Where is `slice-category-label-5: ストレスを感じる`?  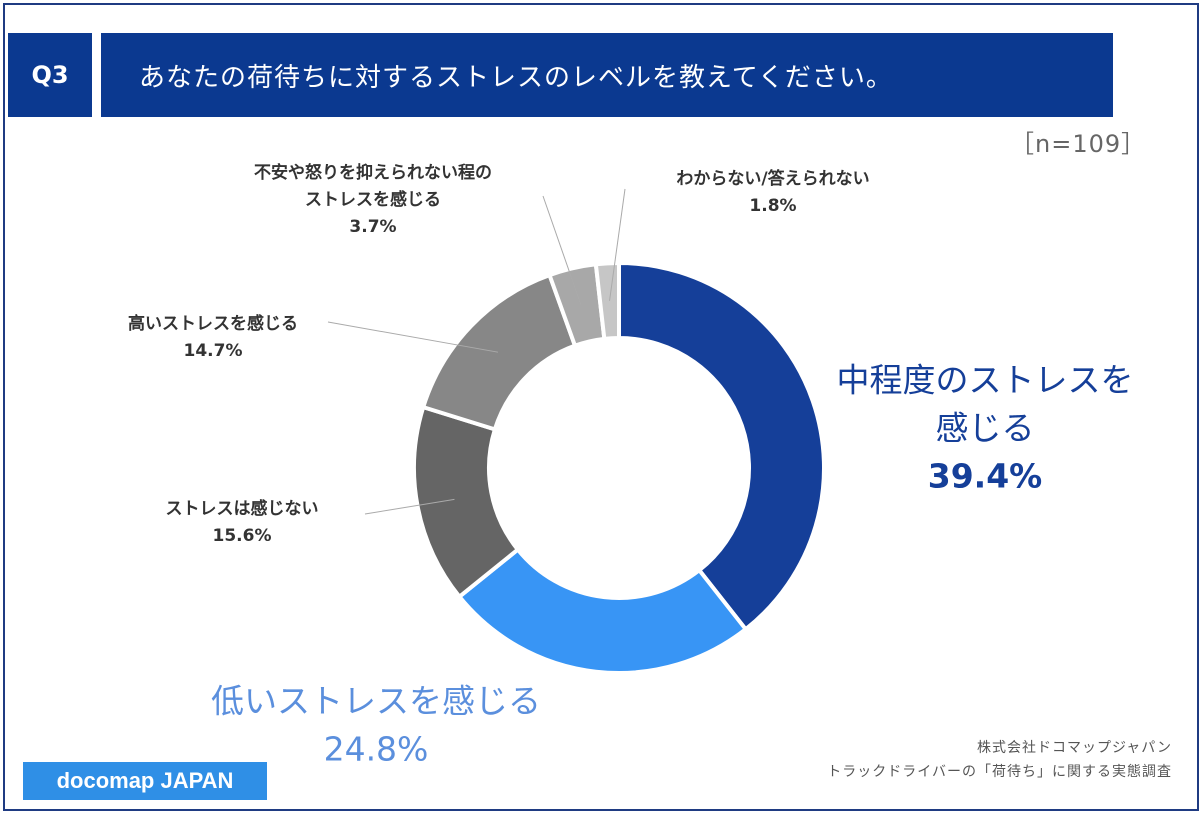 slice-category-label-5: ストレスを感じる is located at coordinates (373, 199).